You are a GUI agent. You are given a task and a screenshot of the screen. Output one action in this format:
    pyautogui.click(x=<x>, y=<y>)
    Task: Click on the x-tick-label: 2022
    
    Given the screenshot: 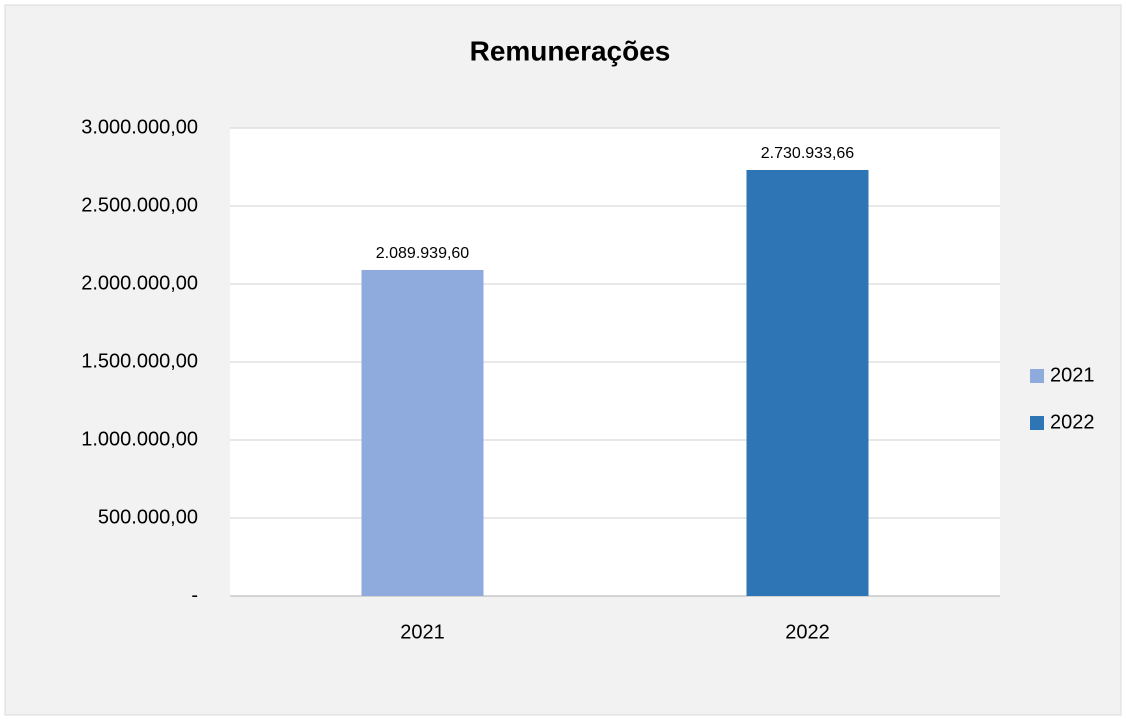 What is the action you would take?
    pyautogui.click(x=807, y=632)
    